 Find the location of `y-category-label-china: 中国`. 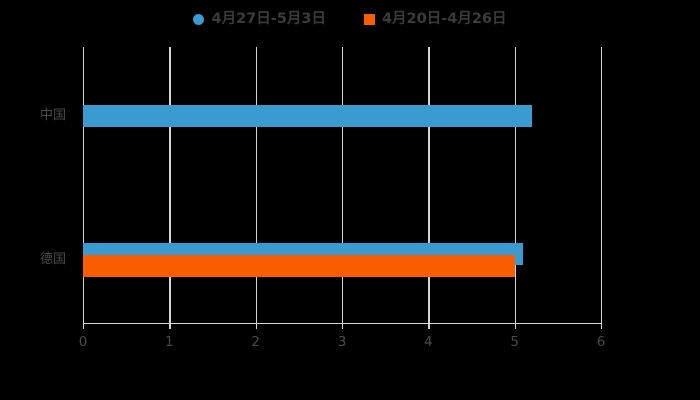

y-category-label-china: 中国 is located at coordinates (52, 115).